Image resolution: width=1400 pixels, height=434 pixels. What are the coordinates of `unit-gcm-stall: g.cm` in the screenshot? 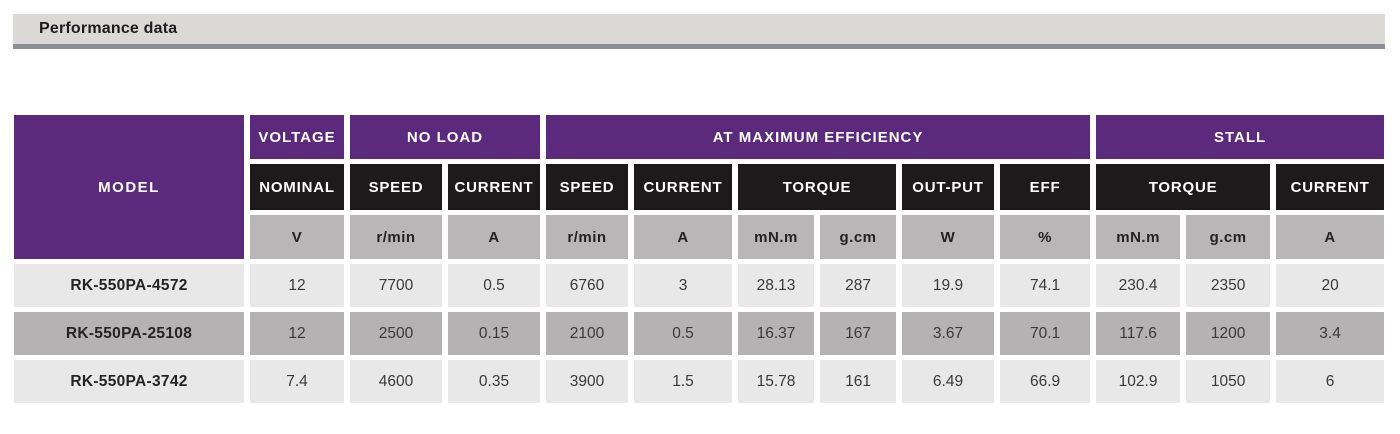 It's located at (1228, 237).